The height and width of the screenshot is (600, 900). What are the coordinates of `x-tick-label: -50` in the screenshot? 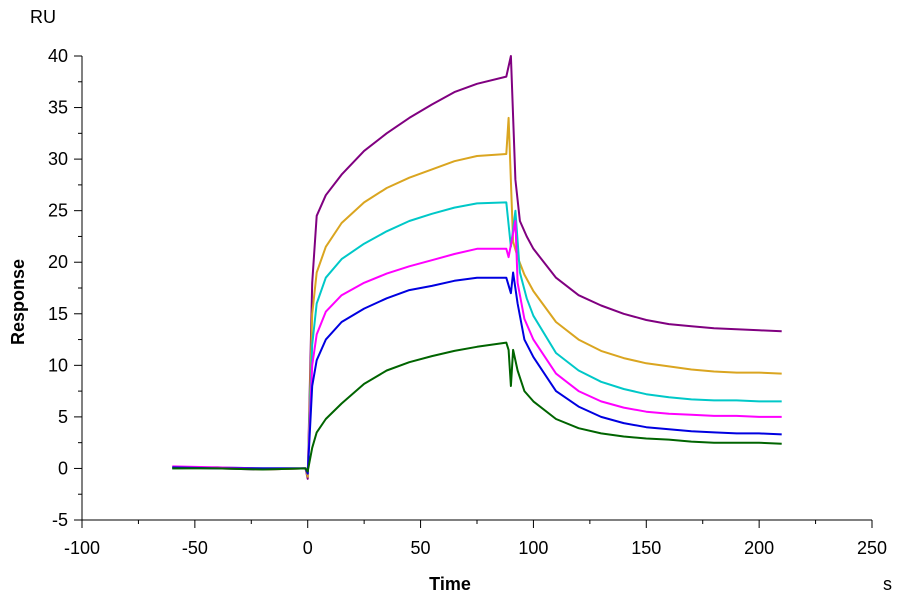 It's located at (195, 548).